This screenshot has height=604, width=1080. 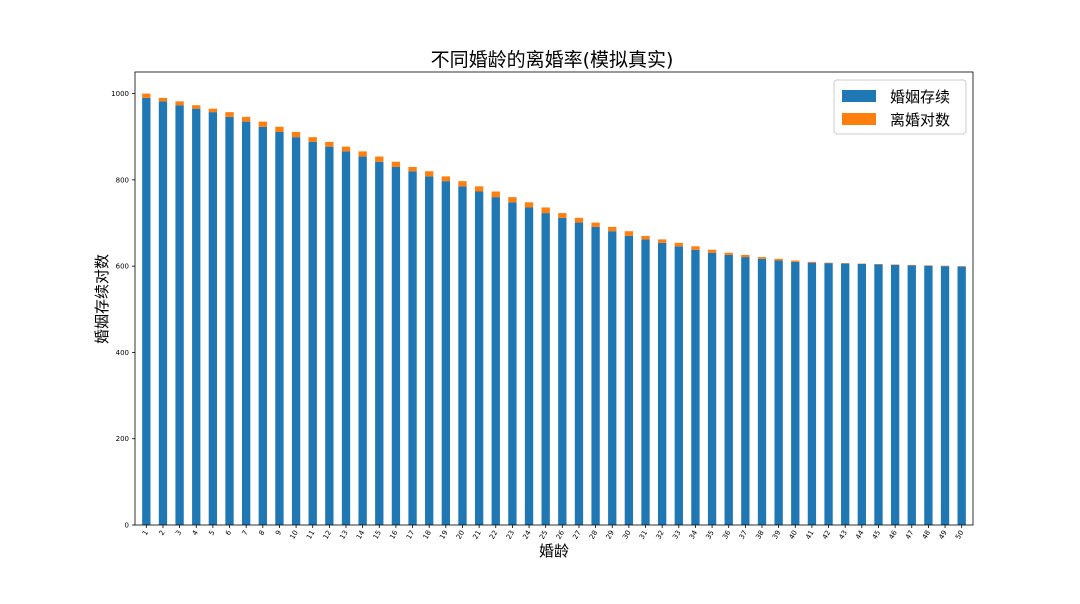 I want to click on x-tick-label: 20, so click(x=460, y=535).